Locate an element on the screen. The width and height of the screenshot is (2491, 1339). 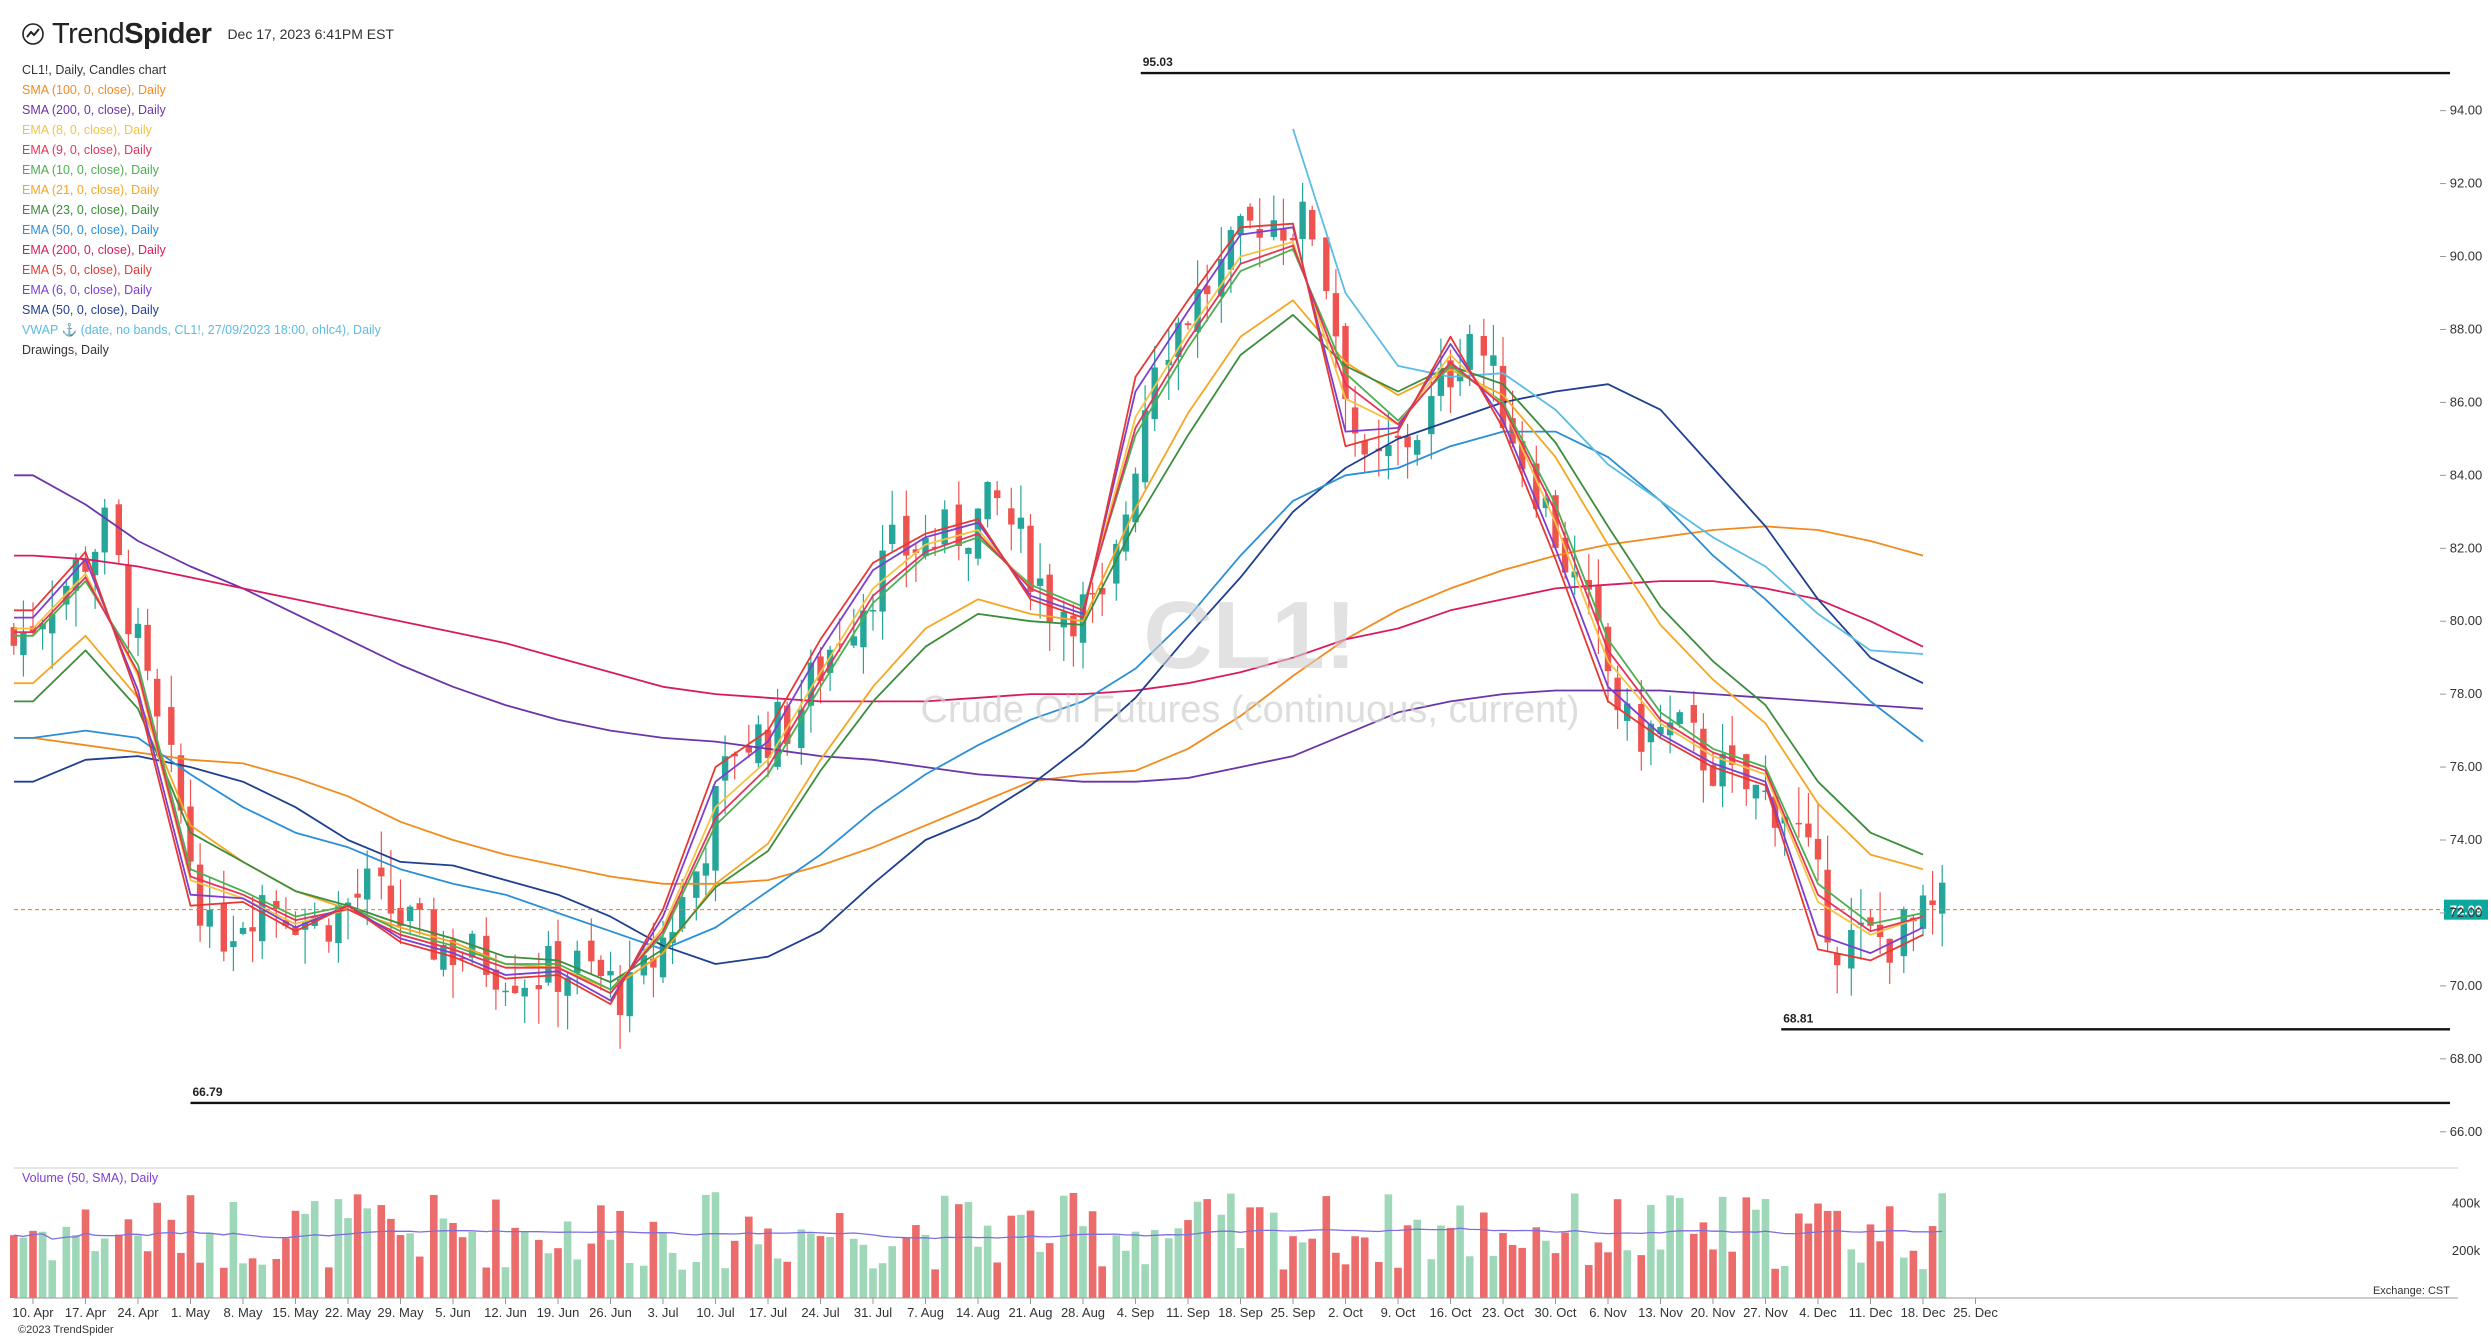
x-tick-label: 9. Oct is located at coordinates (1398, 1312).